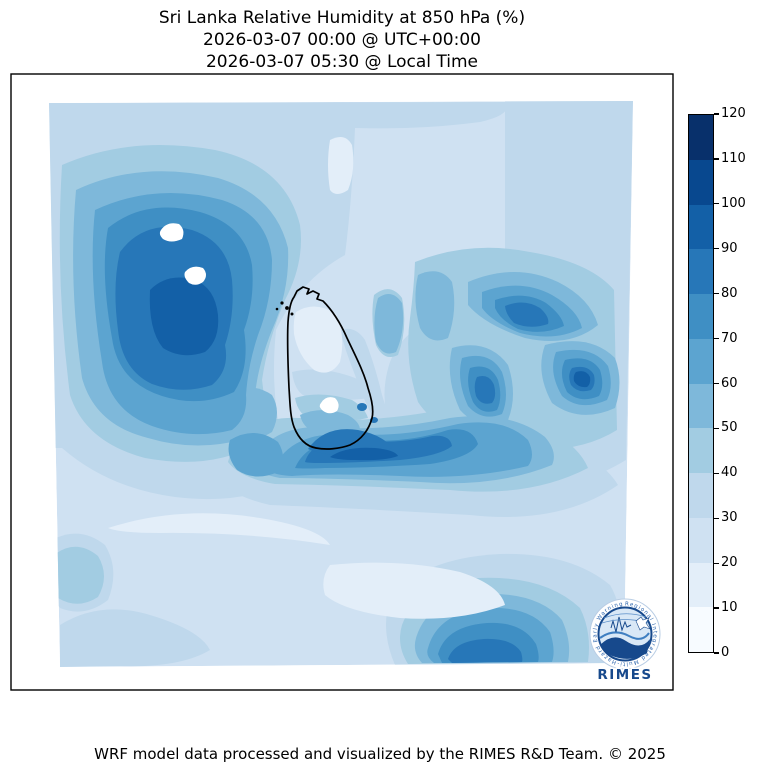 The image size is (760, 776). I want to click on logo-dark-wave, so click(625, 648).